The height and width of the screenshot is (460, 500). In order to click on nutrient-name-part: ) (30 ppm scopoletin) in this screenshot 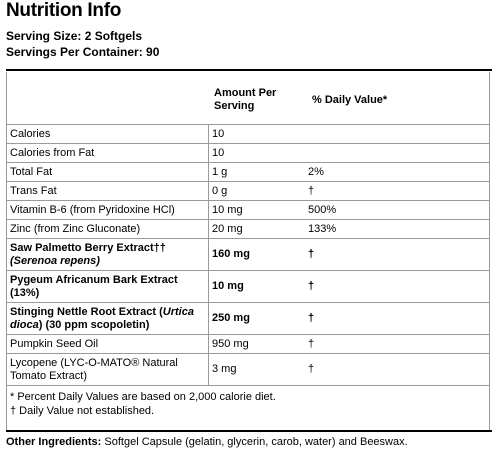, I will do `click(94, 324)`.